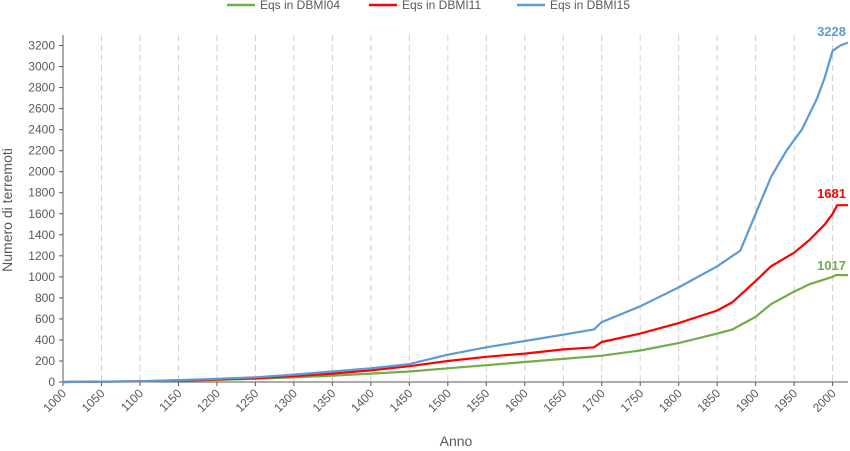 Image resolution: width=850 pixels, height=451 pixels. Describe the element at coordinates (590, 6) in the screenshot. I see `legend-label-3: Eqs in DBMI15` at that location.